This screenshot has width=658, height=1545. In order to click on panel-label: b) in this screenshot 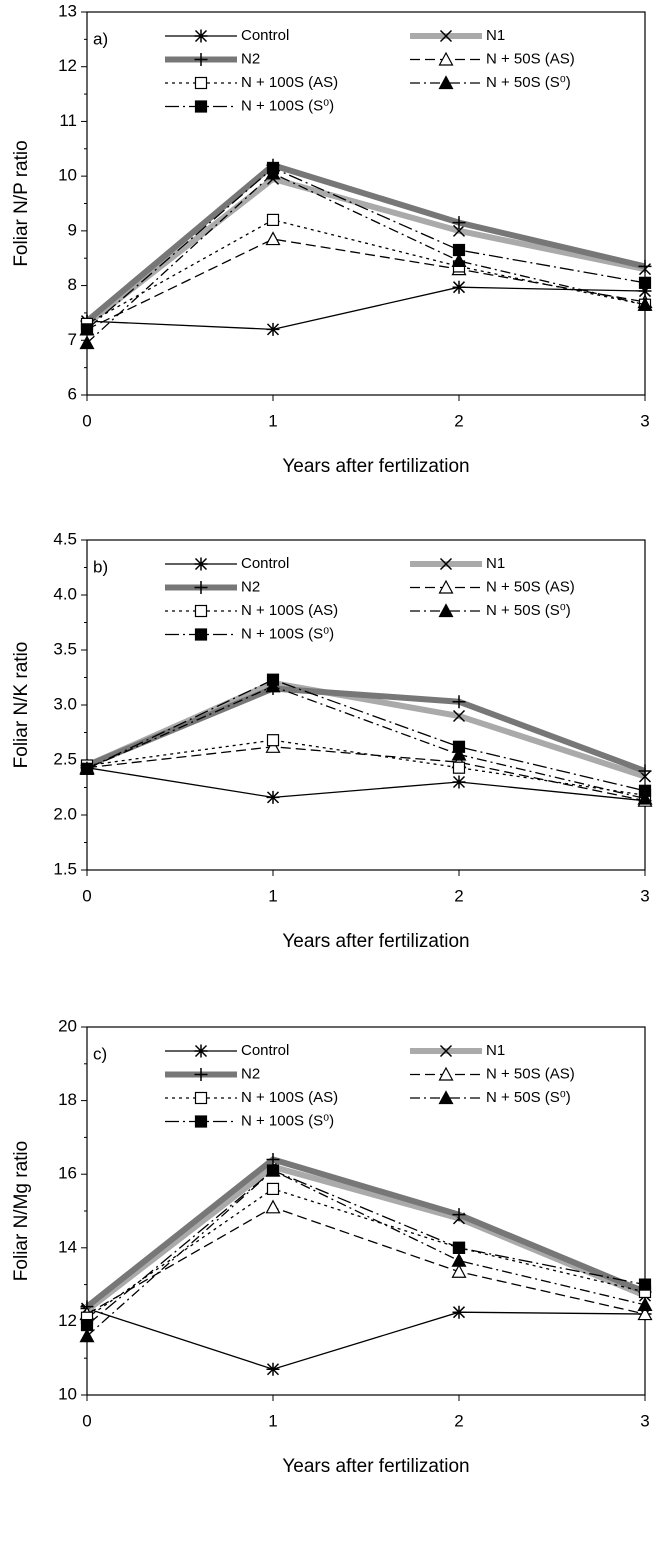, I will do `click(100, 566)`.